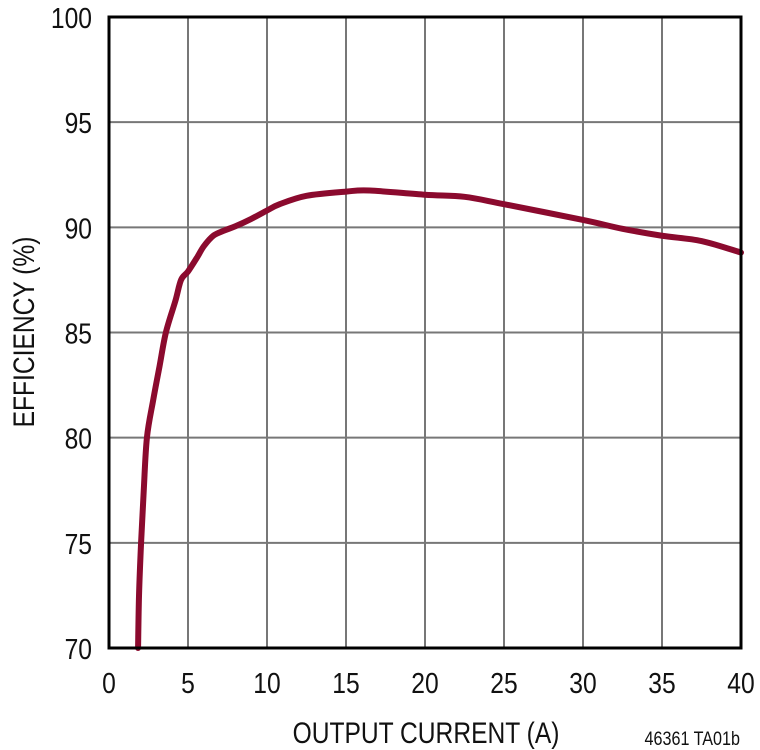 The image size is (760, 750). I want to click on x-tick-label: 25, so click(503, 683).